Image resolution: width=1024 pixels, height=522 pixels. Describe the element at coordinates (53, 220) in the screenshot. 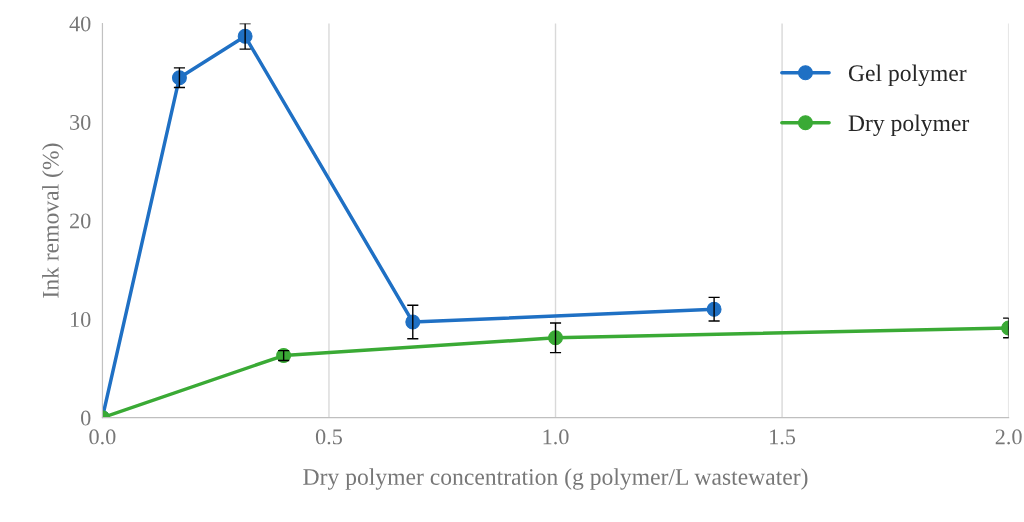

I see `y-axis-title: Ink removal (%)` at that location.